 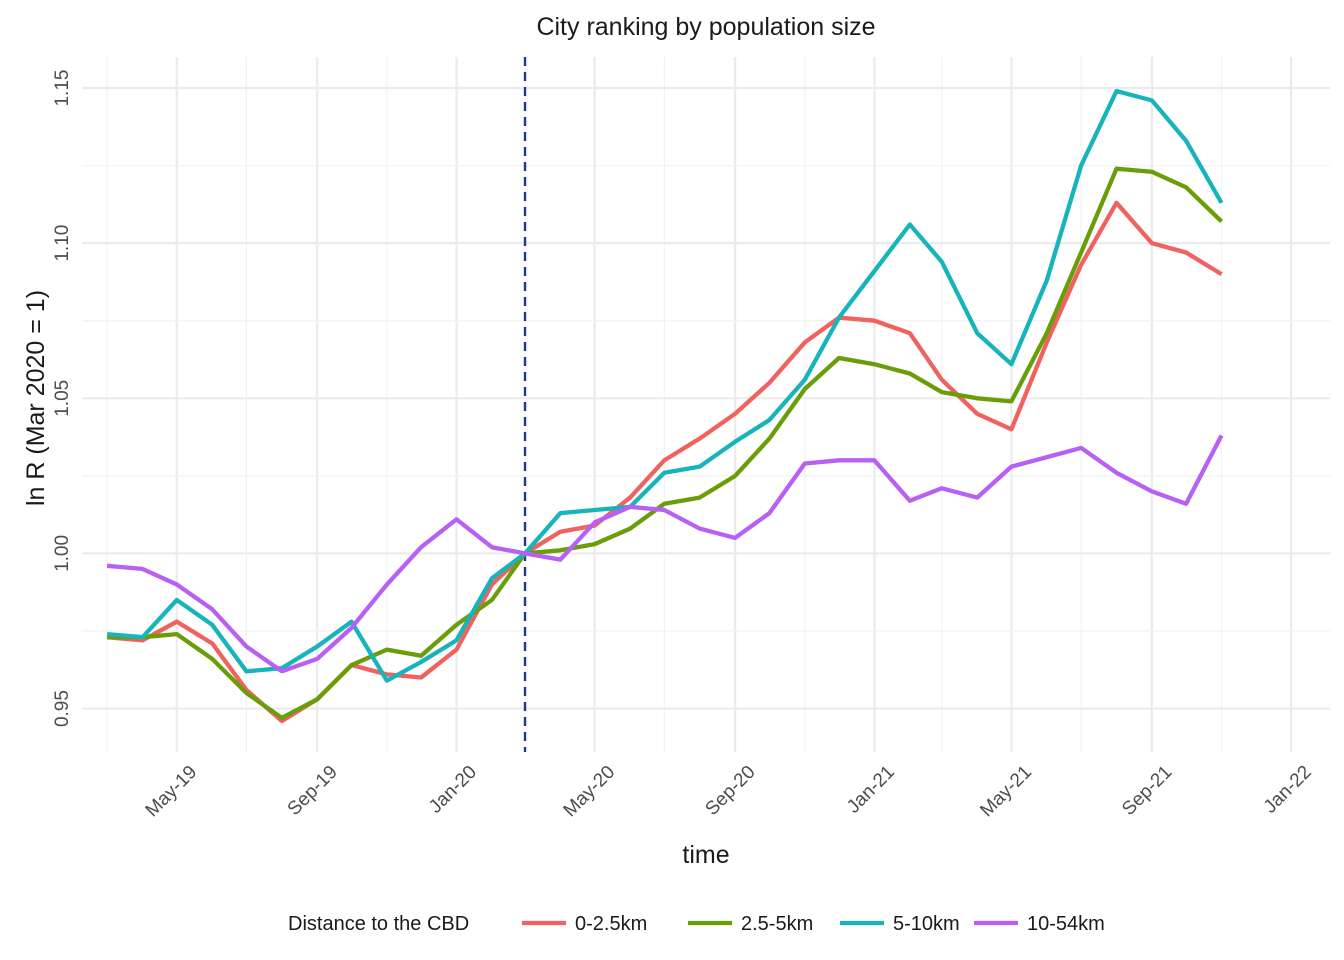 What do you see at coordinates (62, 88) in the screenshot?
I see `y-tick-label: 1.15` at bounding box center [62, 88].